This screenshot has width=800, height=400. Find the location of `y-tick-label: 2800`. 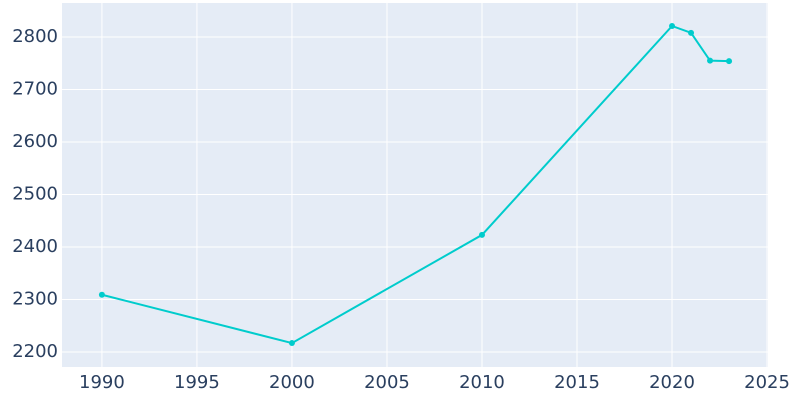

y-tick-label: 2800 is located at coordinates (35, 36).